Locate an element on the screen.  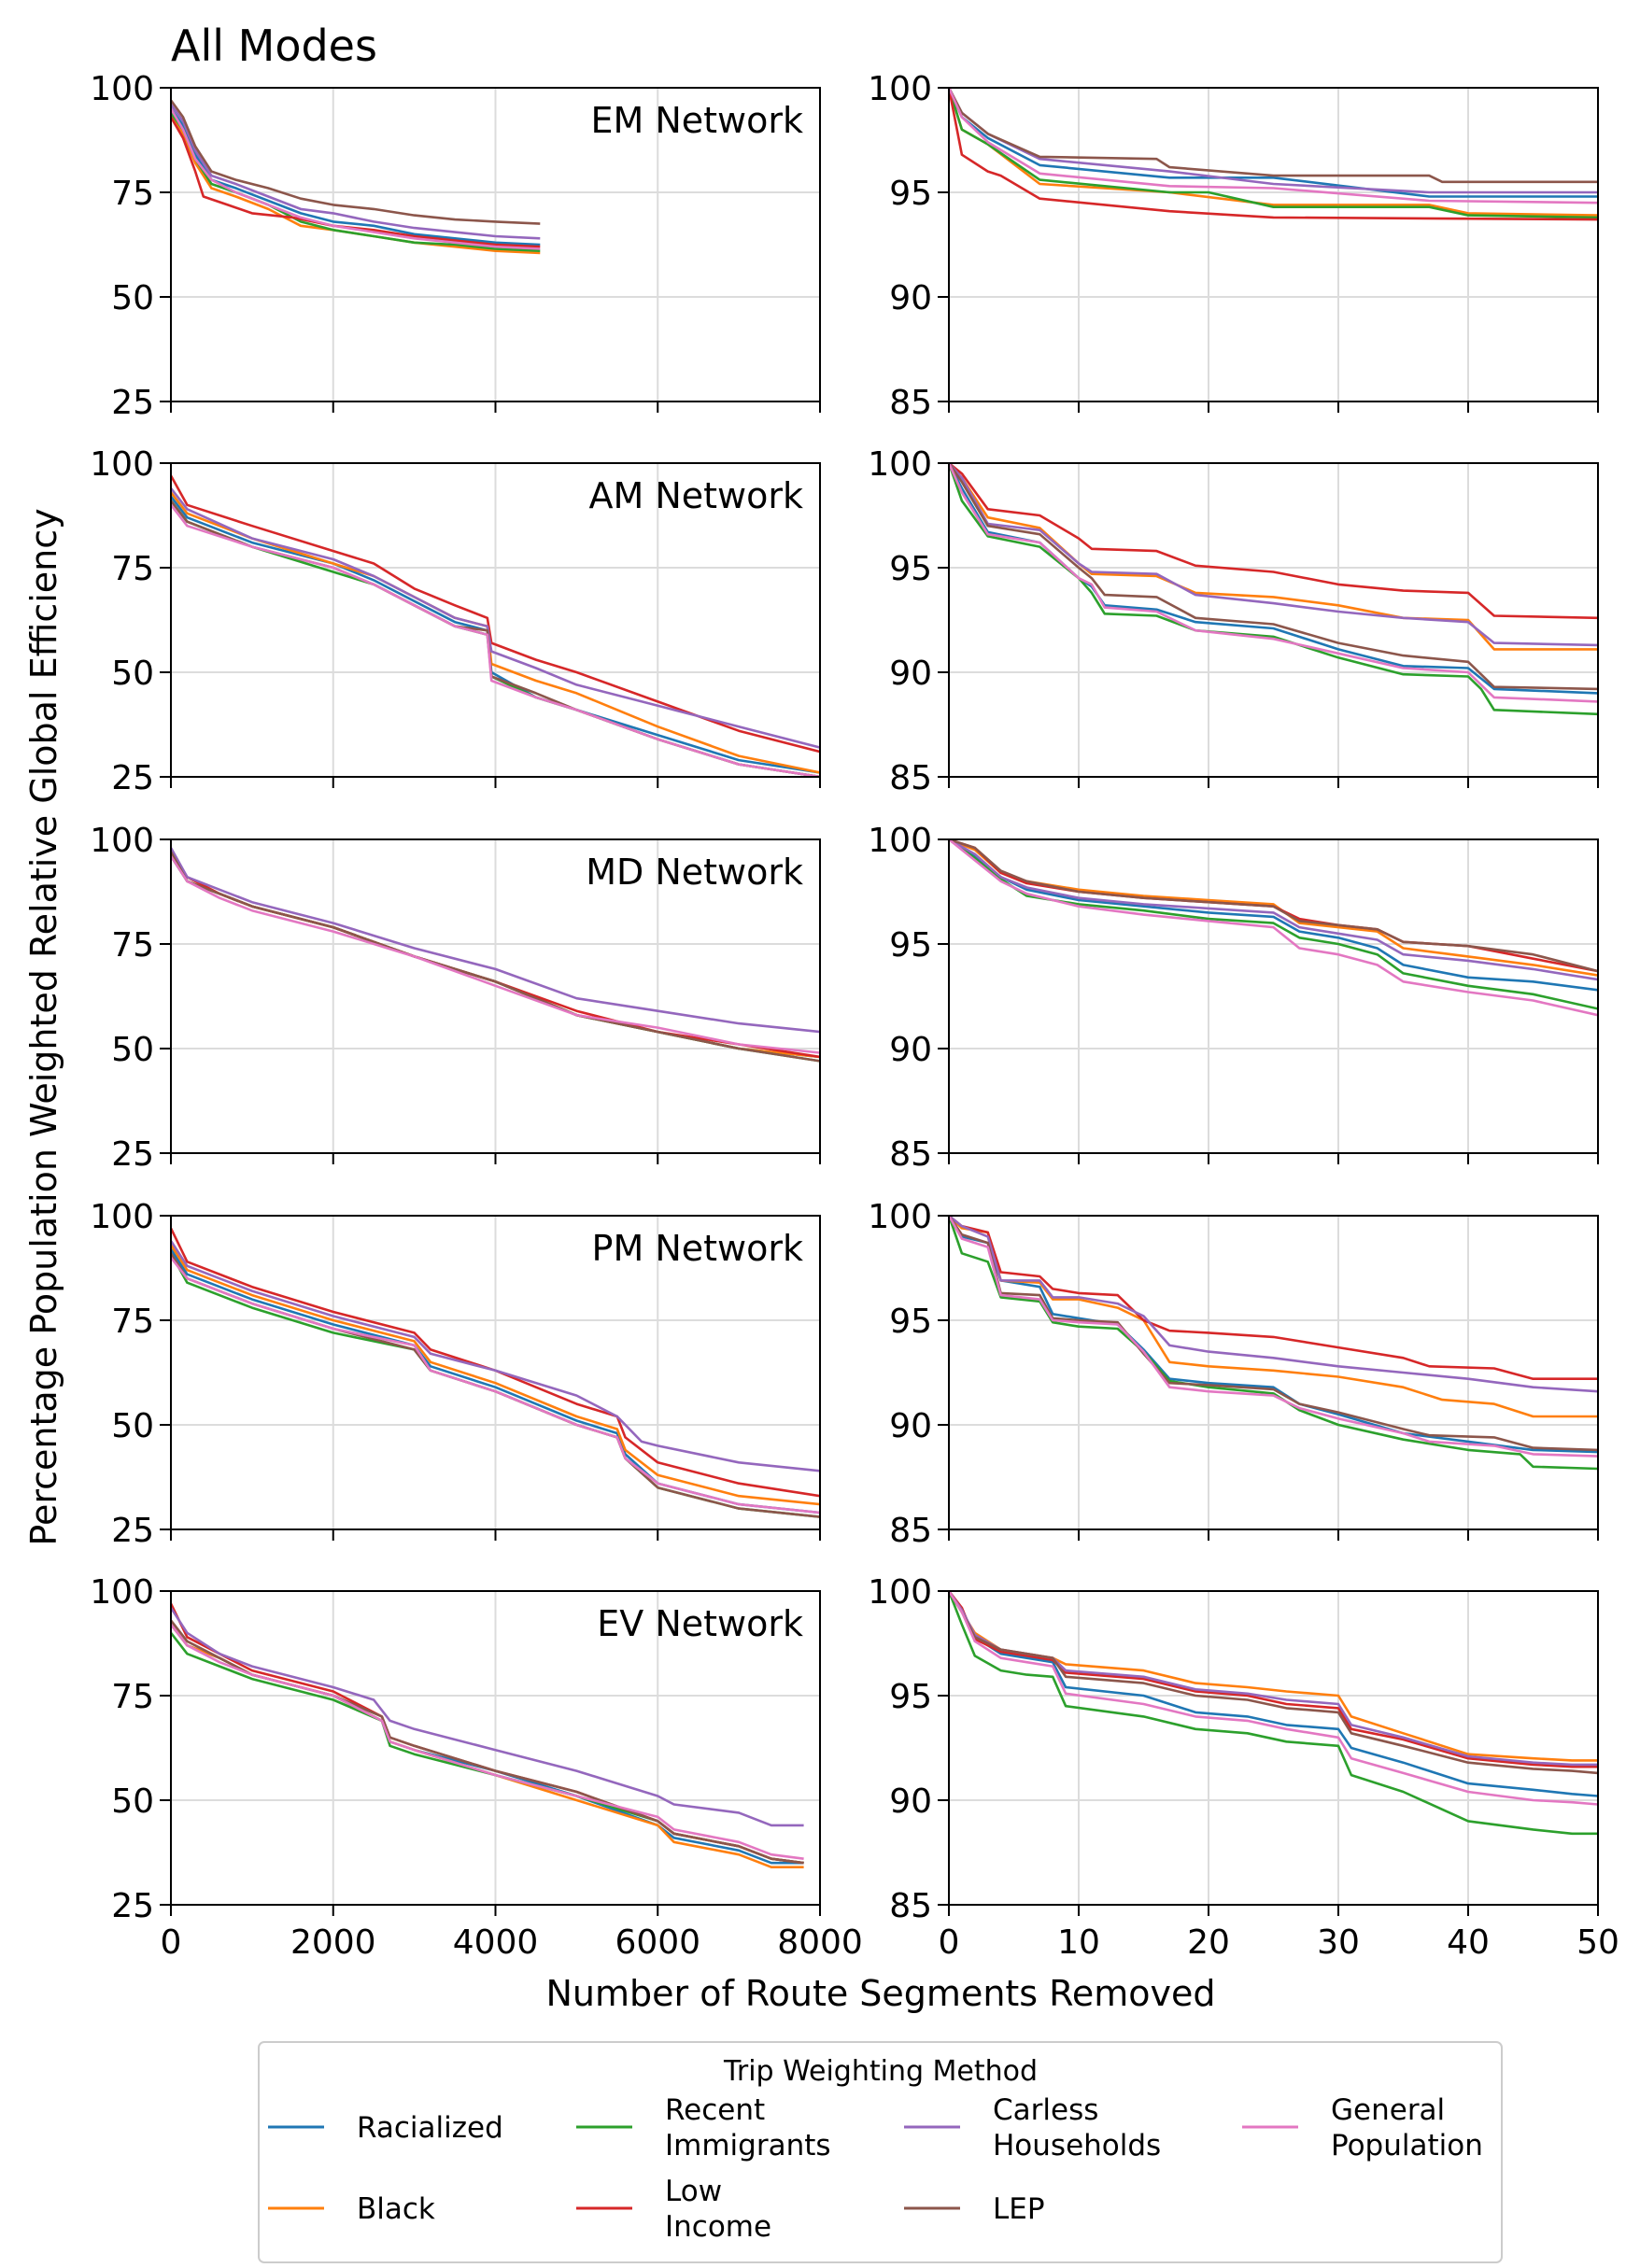
legend-entry-racialized: Racialized is located at coordinates (385, 2128).